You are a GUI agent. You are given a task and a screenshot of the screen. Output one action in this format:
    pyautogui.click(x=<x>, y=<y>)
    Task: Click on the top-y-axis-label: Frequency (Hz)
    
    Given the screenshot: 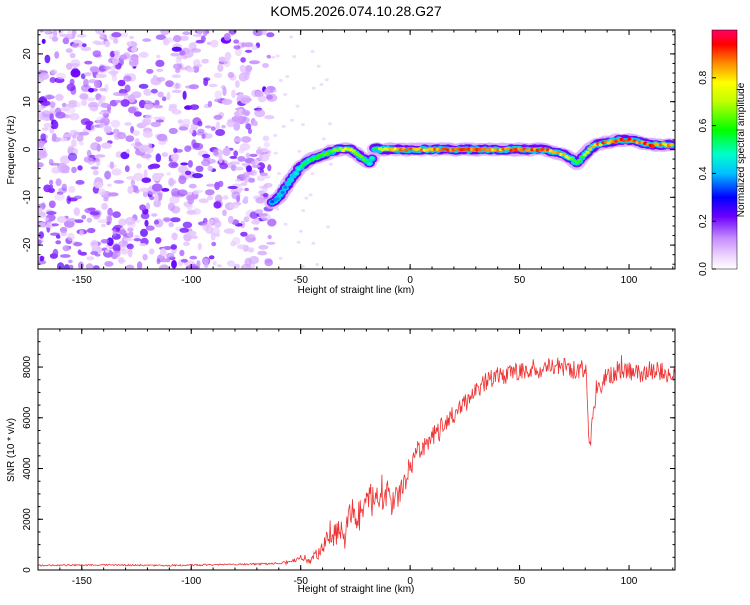 What is the action you would take?
    pyautogui.click(x=11, y=150)
    